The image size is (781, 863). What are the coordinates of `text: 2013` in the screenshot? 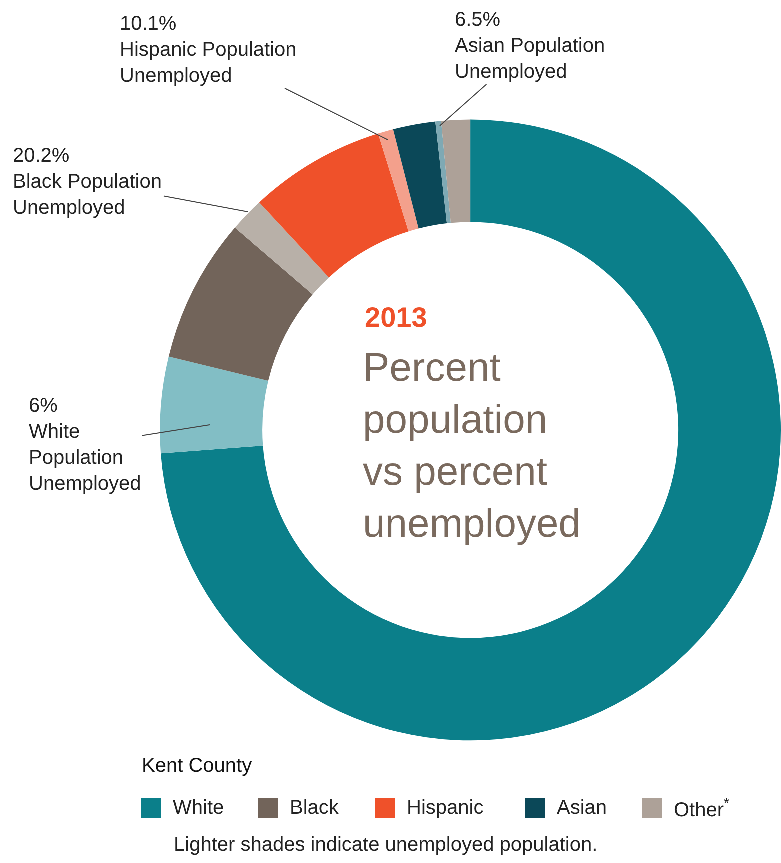 It's located at (396, 317).